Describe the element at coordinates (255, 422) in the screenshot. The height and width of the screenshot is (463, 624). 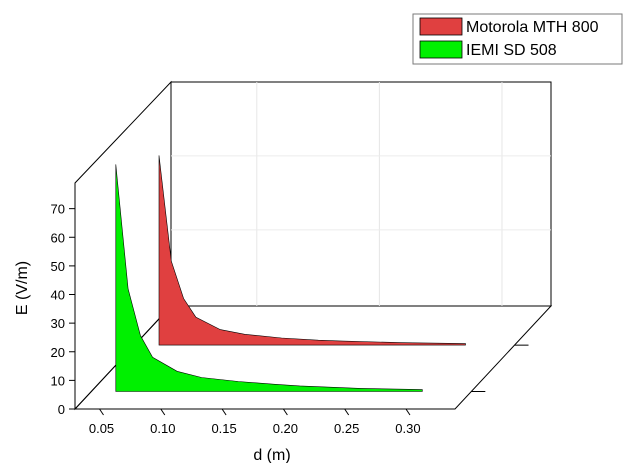
I see `x-axis-ticks: 0.05 0.10 0.15 0.20 0.25 0.30` at that location.